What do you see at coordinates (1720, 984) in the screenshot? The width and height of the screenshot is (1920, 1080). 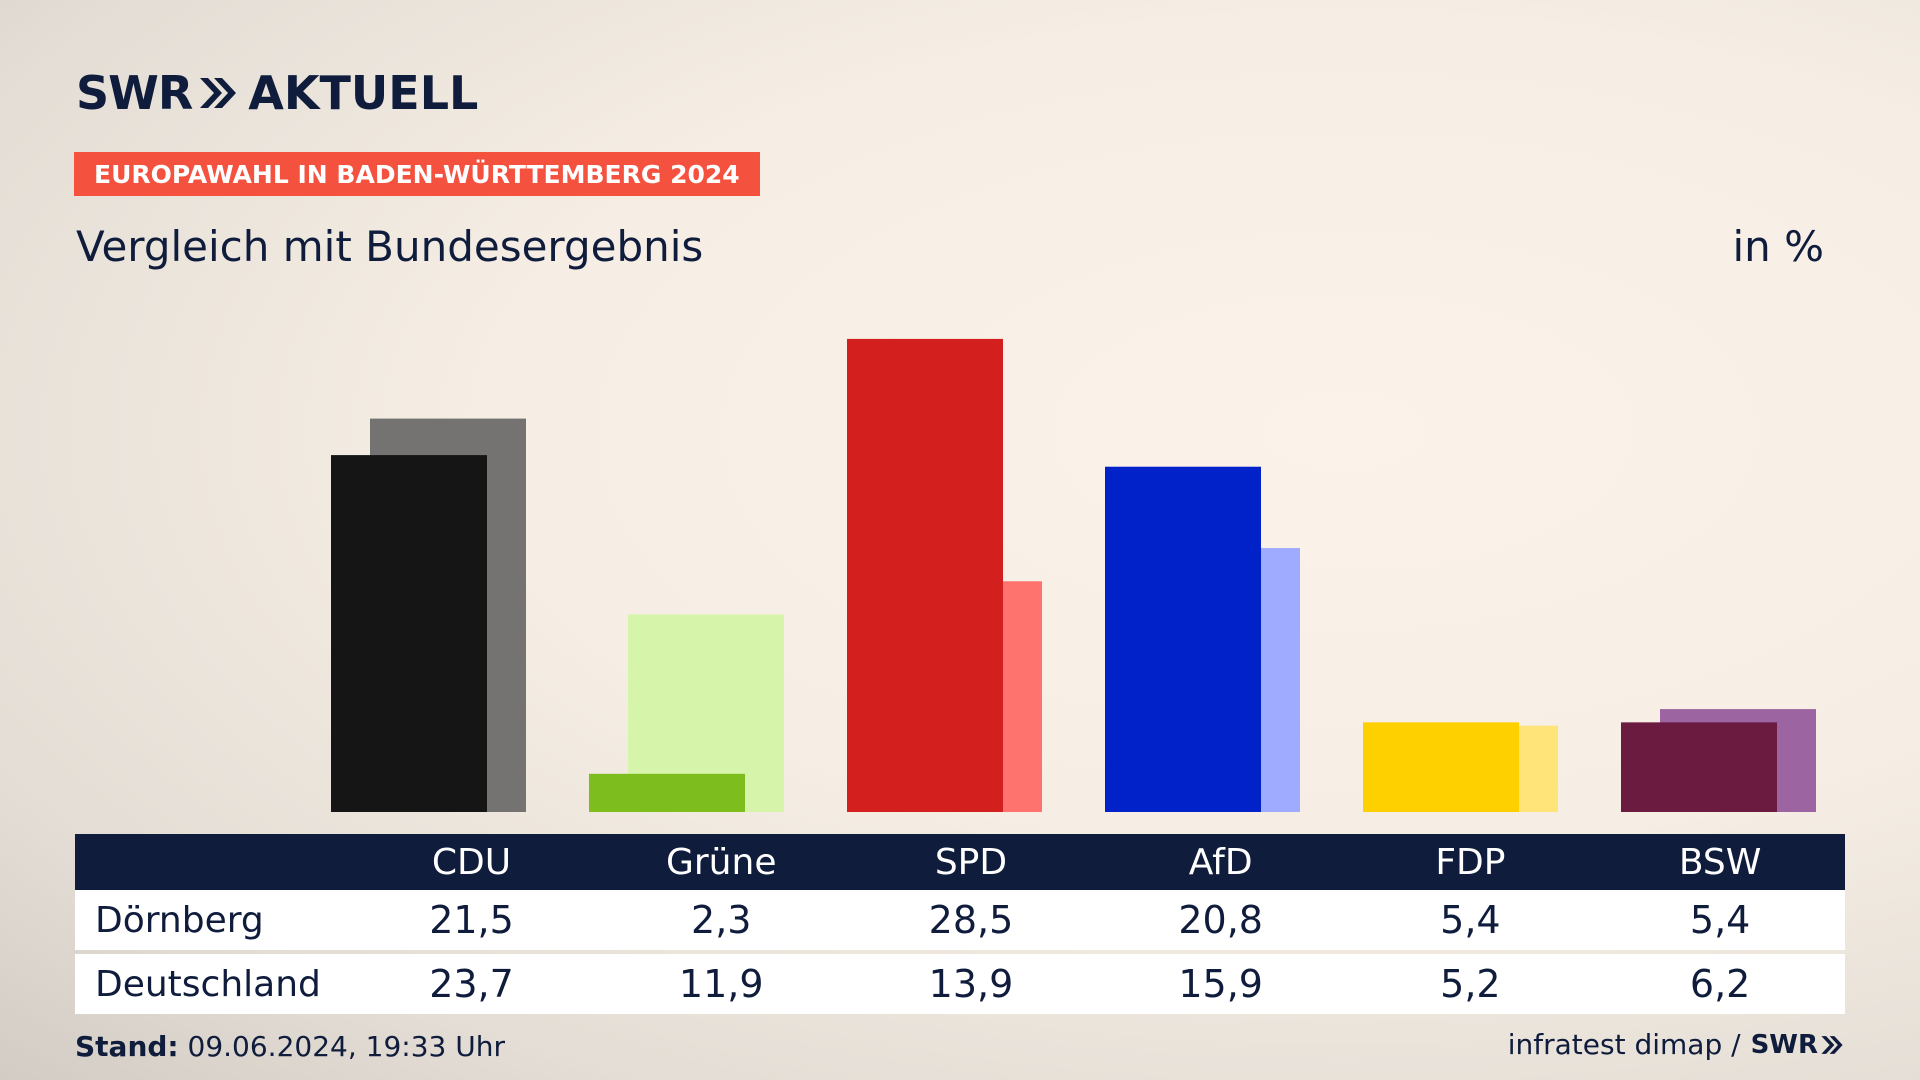 I see `table-cell: 6,2` at bounding box center [1720, 984].